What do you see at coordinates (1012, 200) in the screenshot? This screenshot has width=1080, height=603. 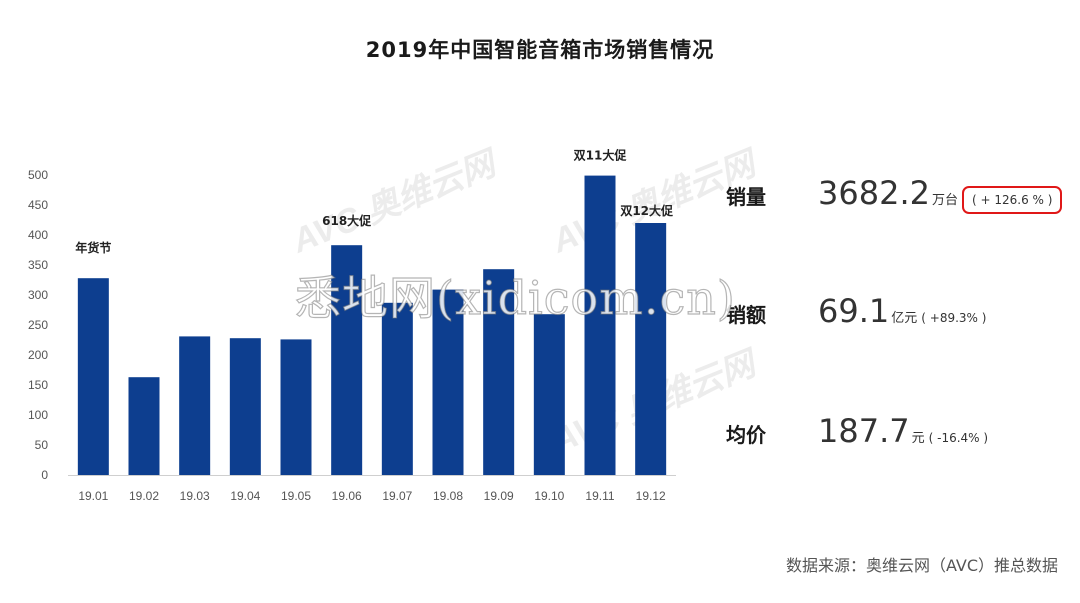 I see `stat-volume-change: ( + 126.6 % )` at bounding box center [1012, 200].